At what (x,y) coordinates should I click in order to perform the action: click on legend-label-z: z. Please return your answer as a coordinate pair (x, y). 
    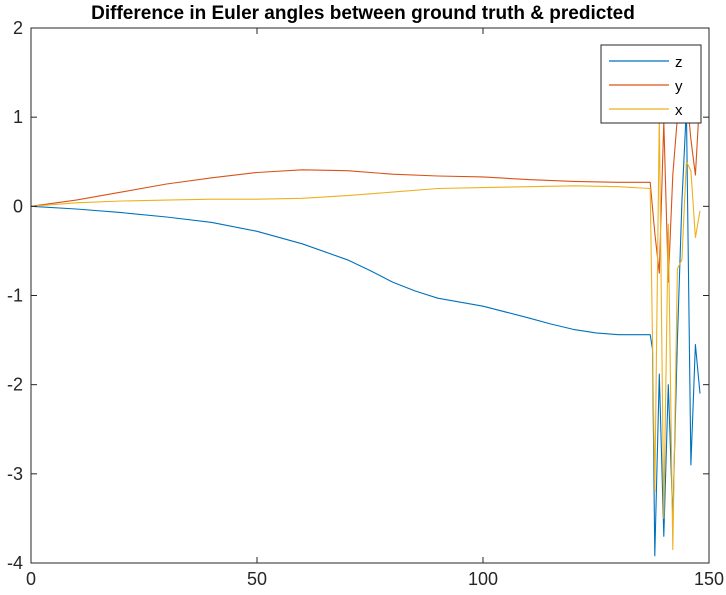
    Looking at the image, I should click on (679, 62).